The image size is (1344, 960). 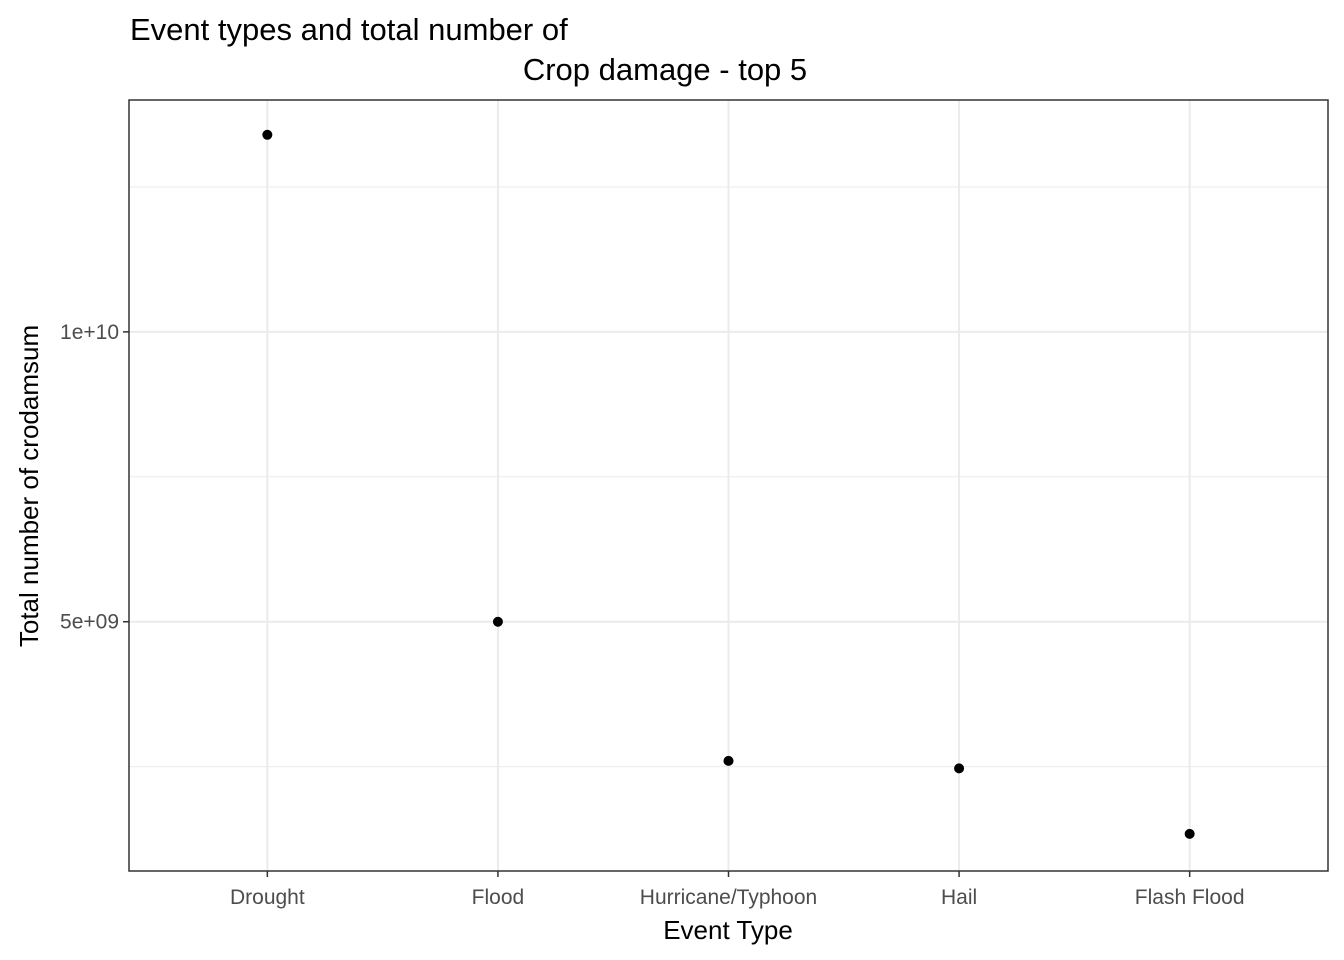 What do you see at coordinates (267, 897) in the screenshot?
I see `x-tick-label: Drought` at bounding box center [267, 897].